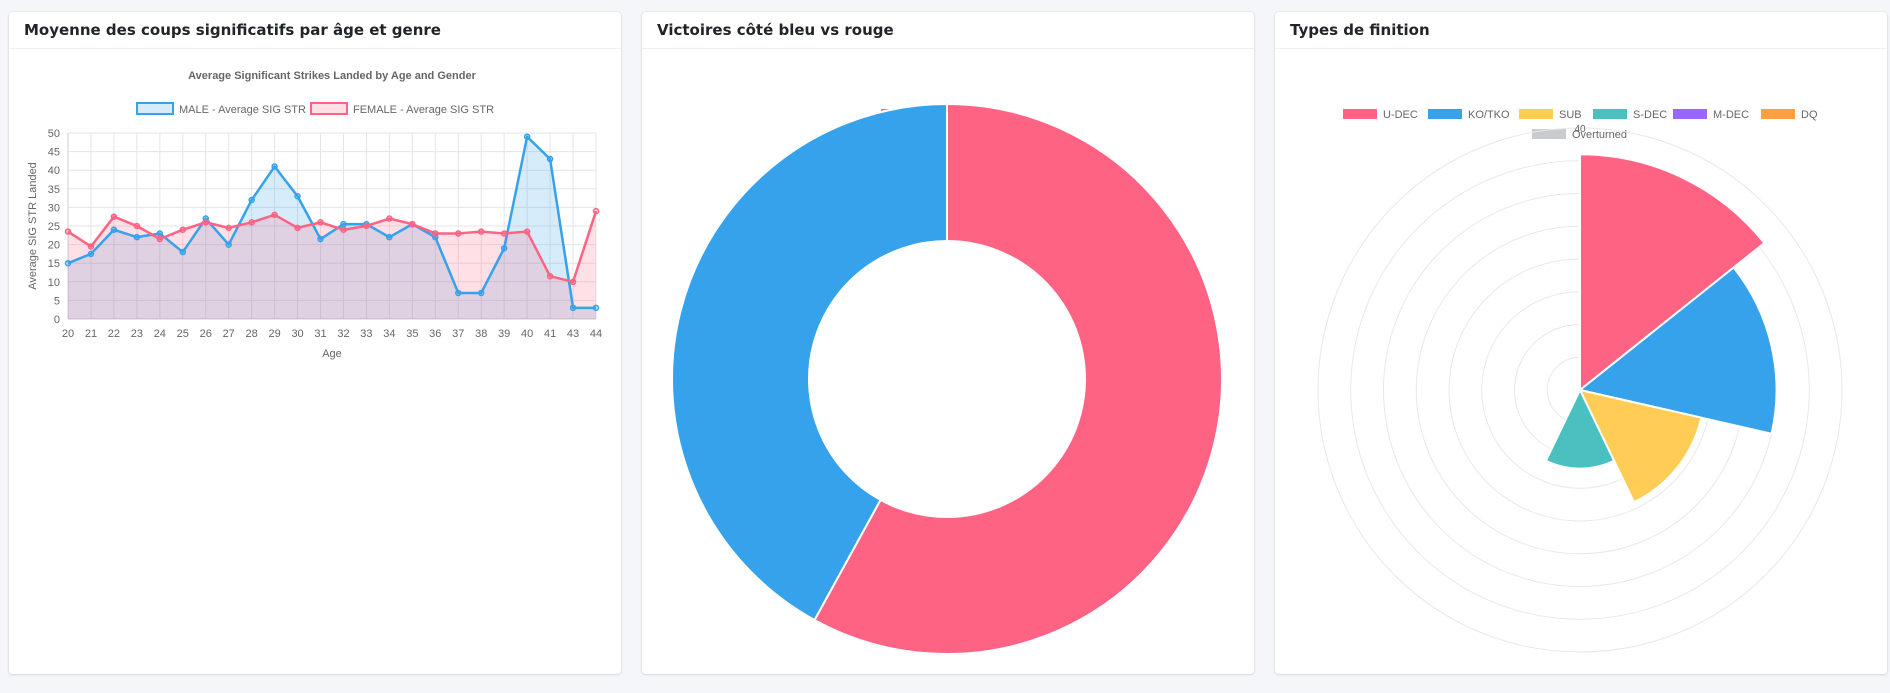  Describe the element at coordinates (1400, 115) in the screenshot. I see `legend-label: U-DEC` at that location.